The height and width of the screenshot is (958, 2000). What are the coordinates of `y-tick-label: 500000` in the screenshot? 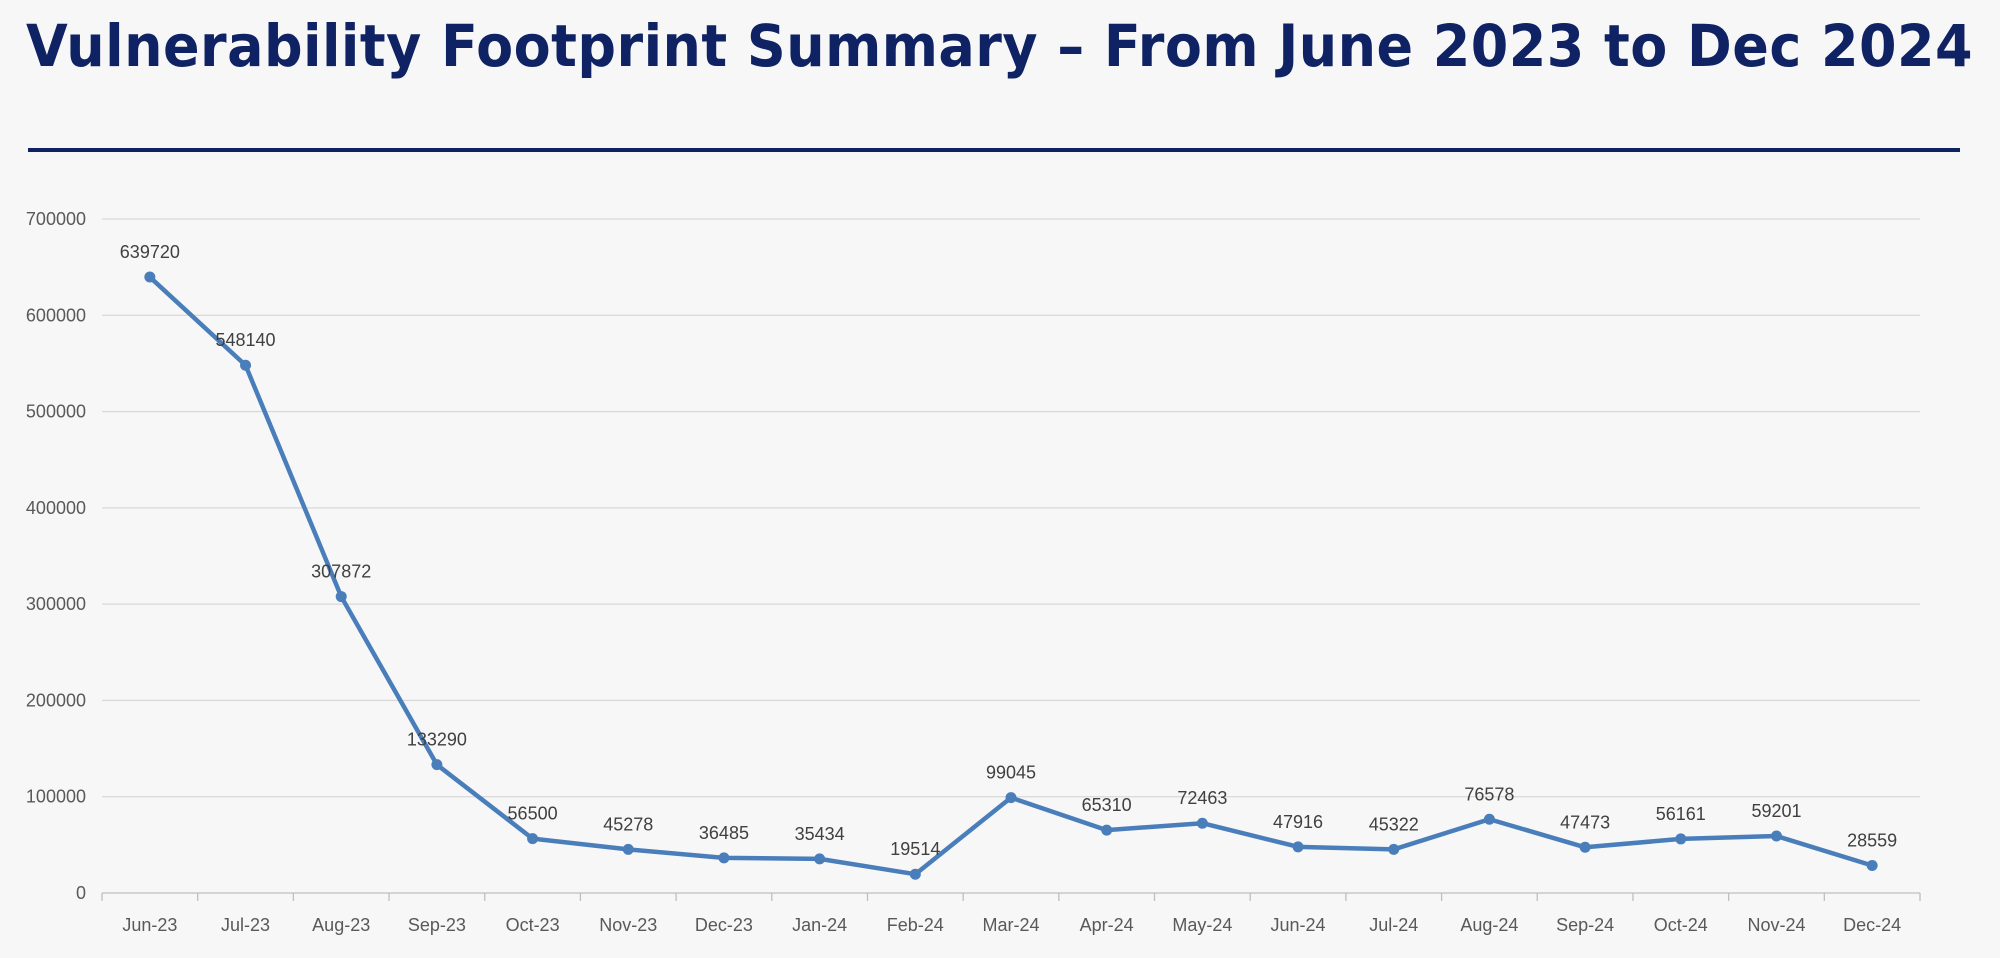 It's located at (56, 412).